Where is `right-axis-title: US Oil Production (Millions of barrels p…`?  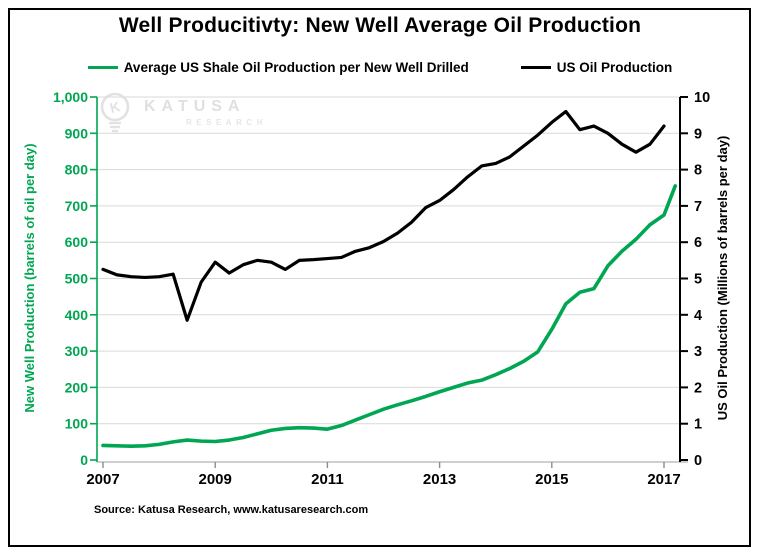
right-axis-title: US Oil Production (Millions of barrels p… is located at coordinates (722, 278).